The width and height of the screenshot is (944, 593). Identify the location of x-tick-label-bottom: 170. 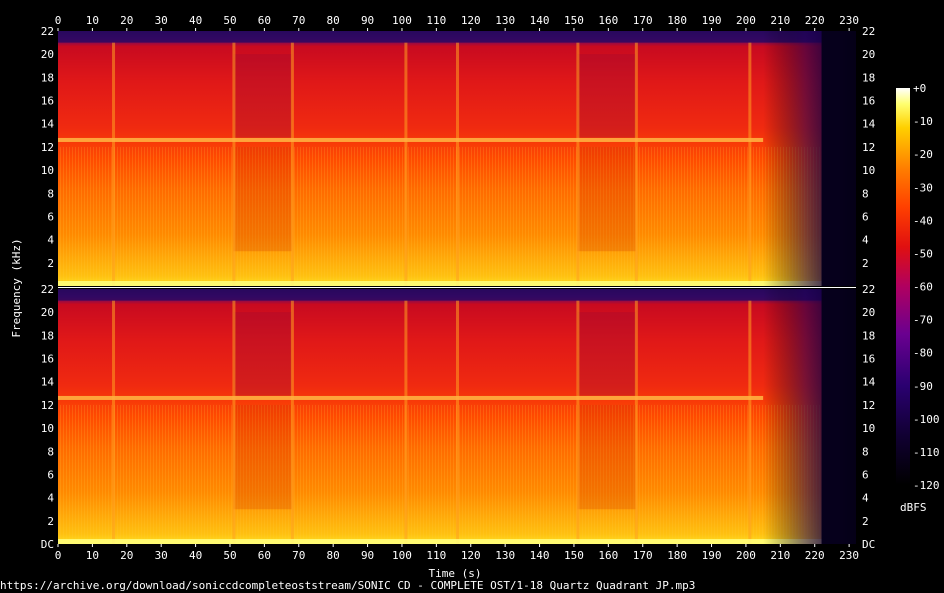
(643, 555).